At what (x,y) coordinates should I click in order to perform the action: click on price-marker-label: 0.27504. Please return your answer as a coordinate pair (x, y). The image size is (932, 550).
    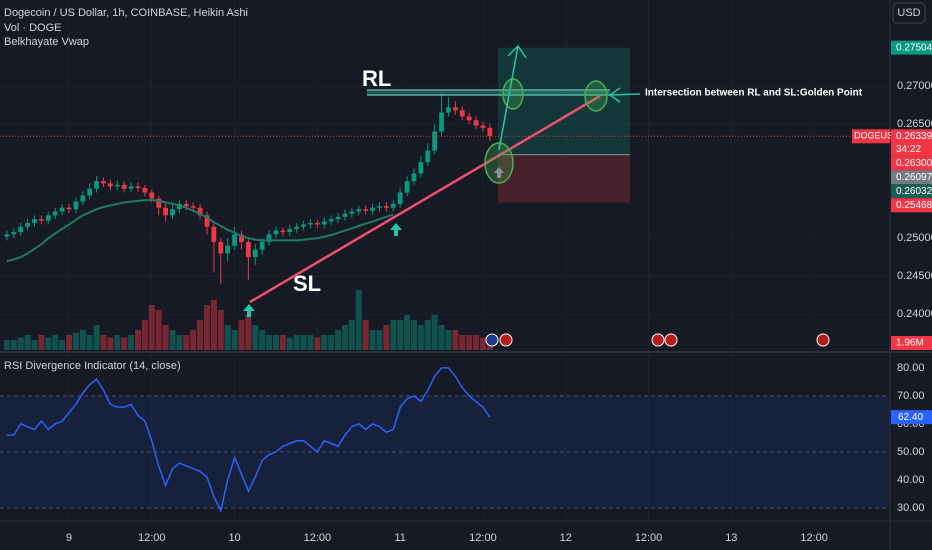
    Looking at the image, I should click on (914, 47).